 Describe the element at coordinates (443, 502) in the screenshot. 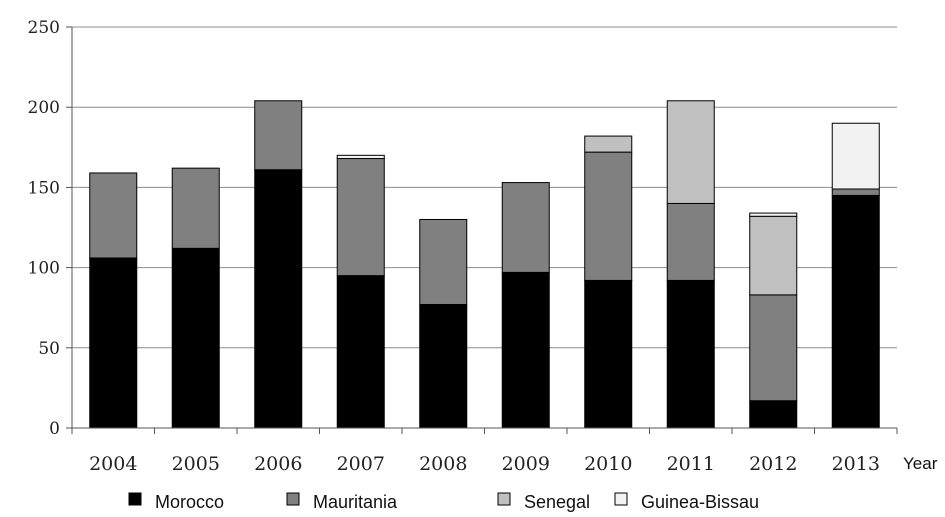

I see `legend: Morocco Mauritania Senegal Guinea-Bissau` at that location.